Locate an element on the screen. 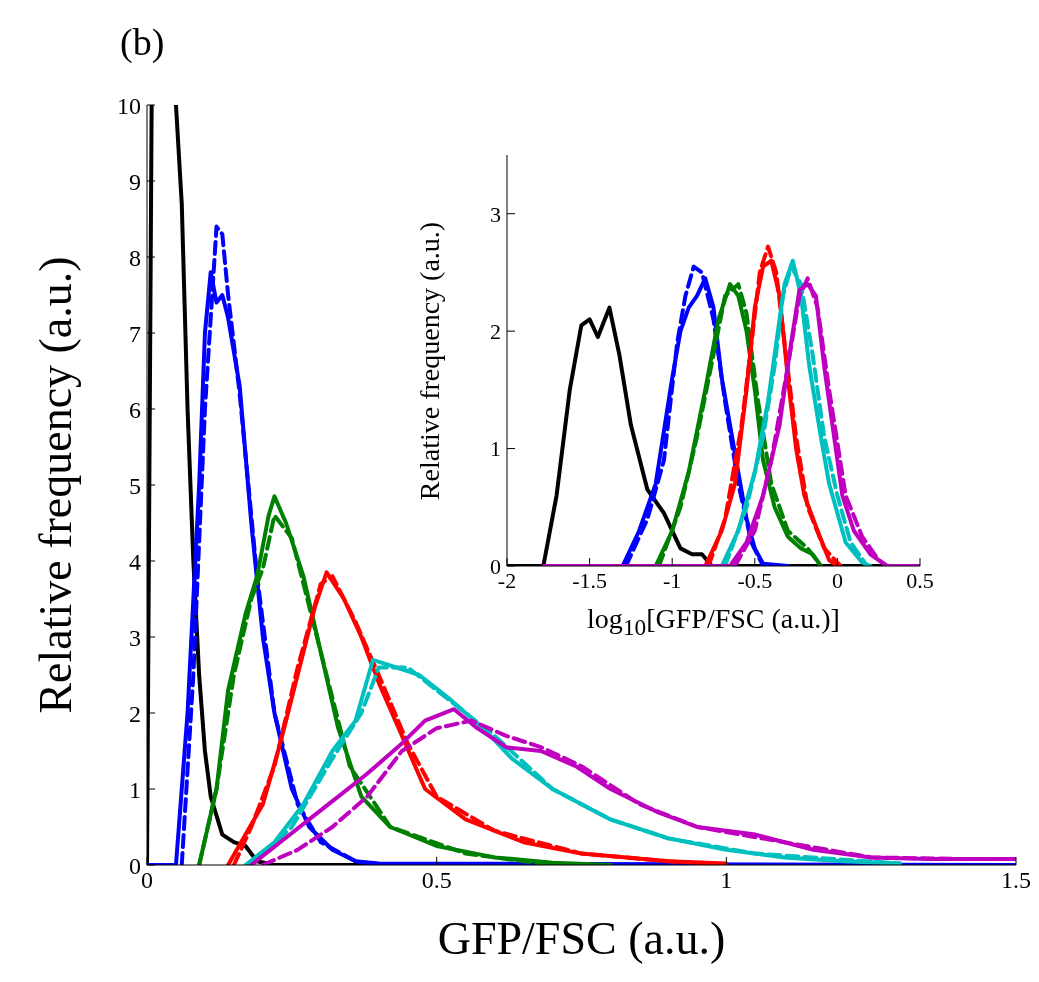 Image resolution: width=1039 pixels, height=982 pixels. x-axis-title: log$_{10}$[GFP/FSC (a.u.)] is located at coordinates (713, 622).